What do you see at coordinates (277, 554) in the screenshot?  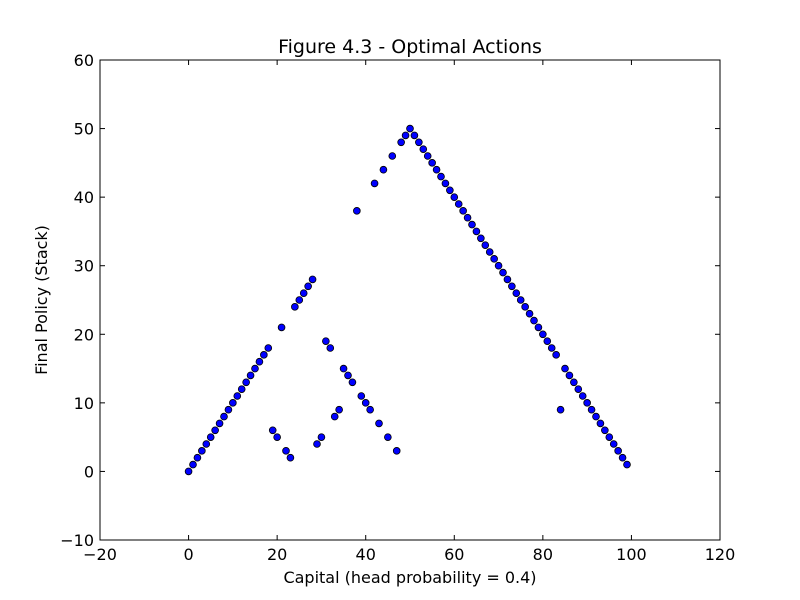 I see `x-tick-label: 20` at bounding box center [277, 554].